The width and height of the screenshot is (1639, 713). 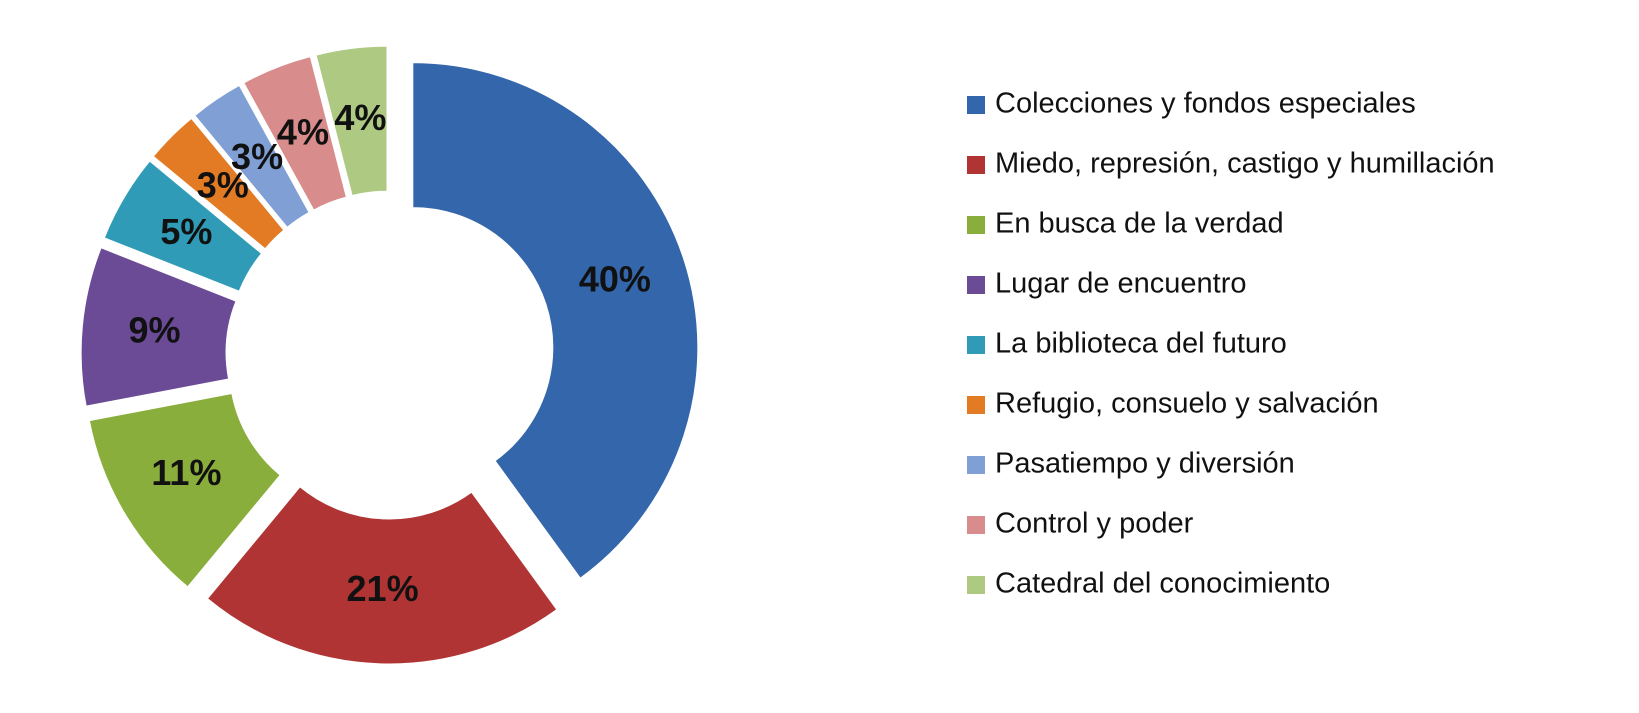 What do you see at coordinates (1205, 104) in the screenshot?
I see `legend-label: Colecciones y fondos especiales` at bounding box center [1205, 104].